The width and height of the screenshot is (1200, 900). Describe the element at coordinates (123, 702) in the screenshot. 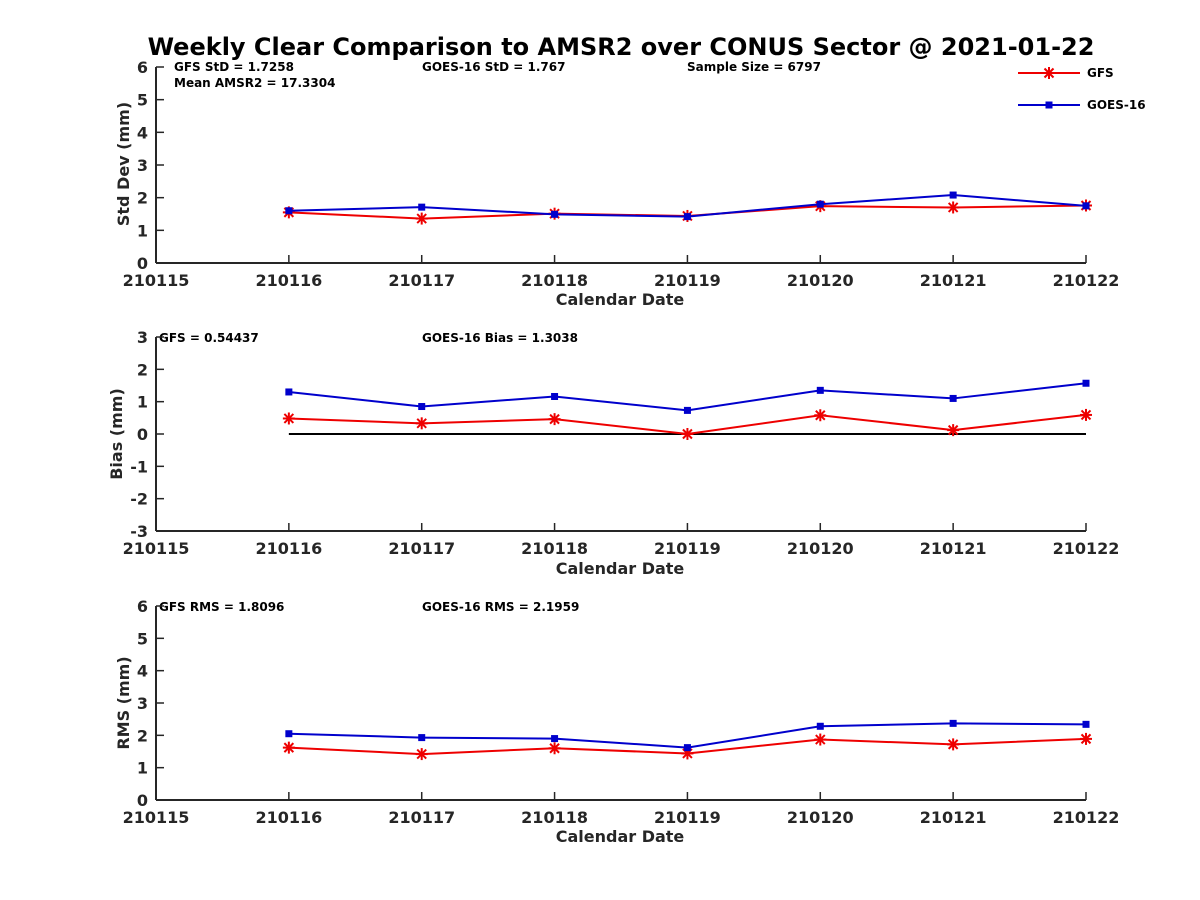

I see `y-axis-label: RMS (mm)` at that location.